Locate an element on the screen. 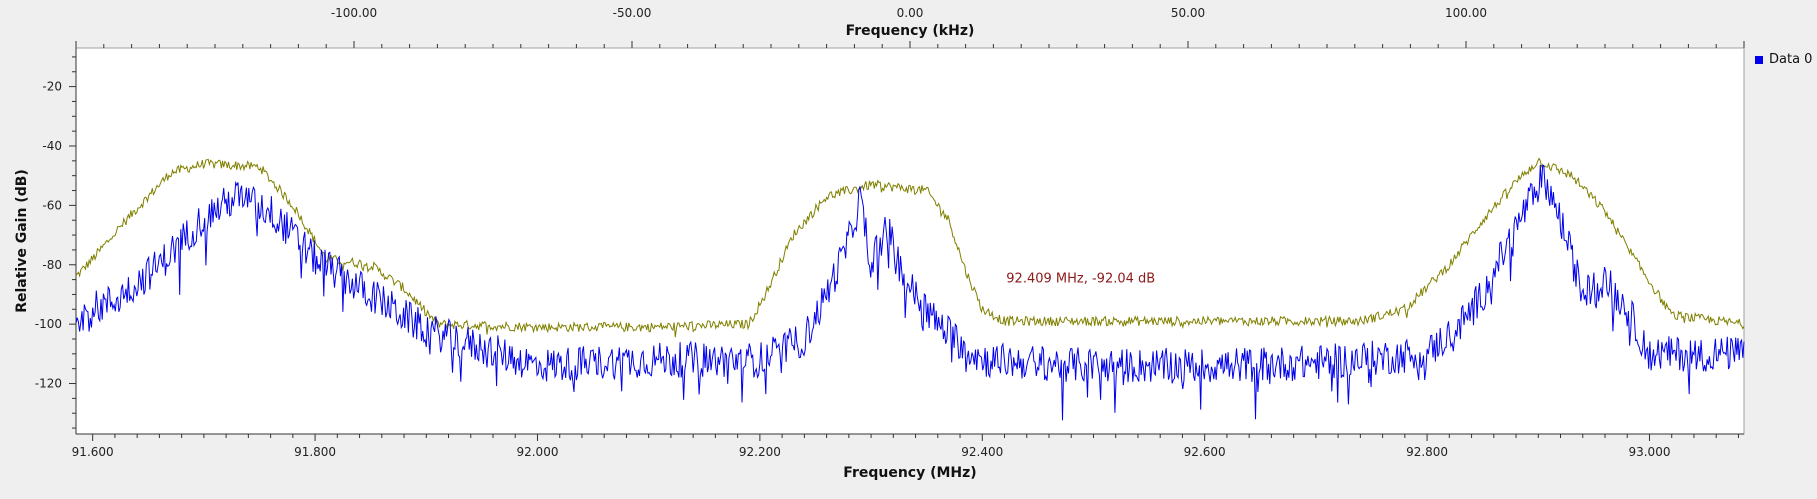 This screenshot has height=499, width=1817. y-tick-label: -80 is located at coordinates (52, 265).